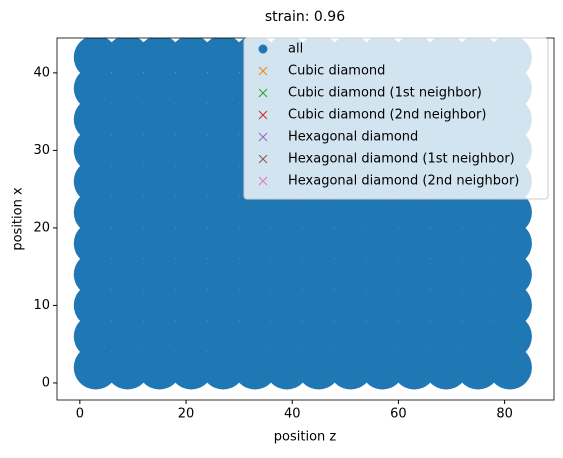 The image size is (563, 458). Describe the element at coordinates (18, 219) in the screenshot. I see `y-axis-label: position x` at that location.